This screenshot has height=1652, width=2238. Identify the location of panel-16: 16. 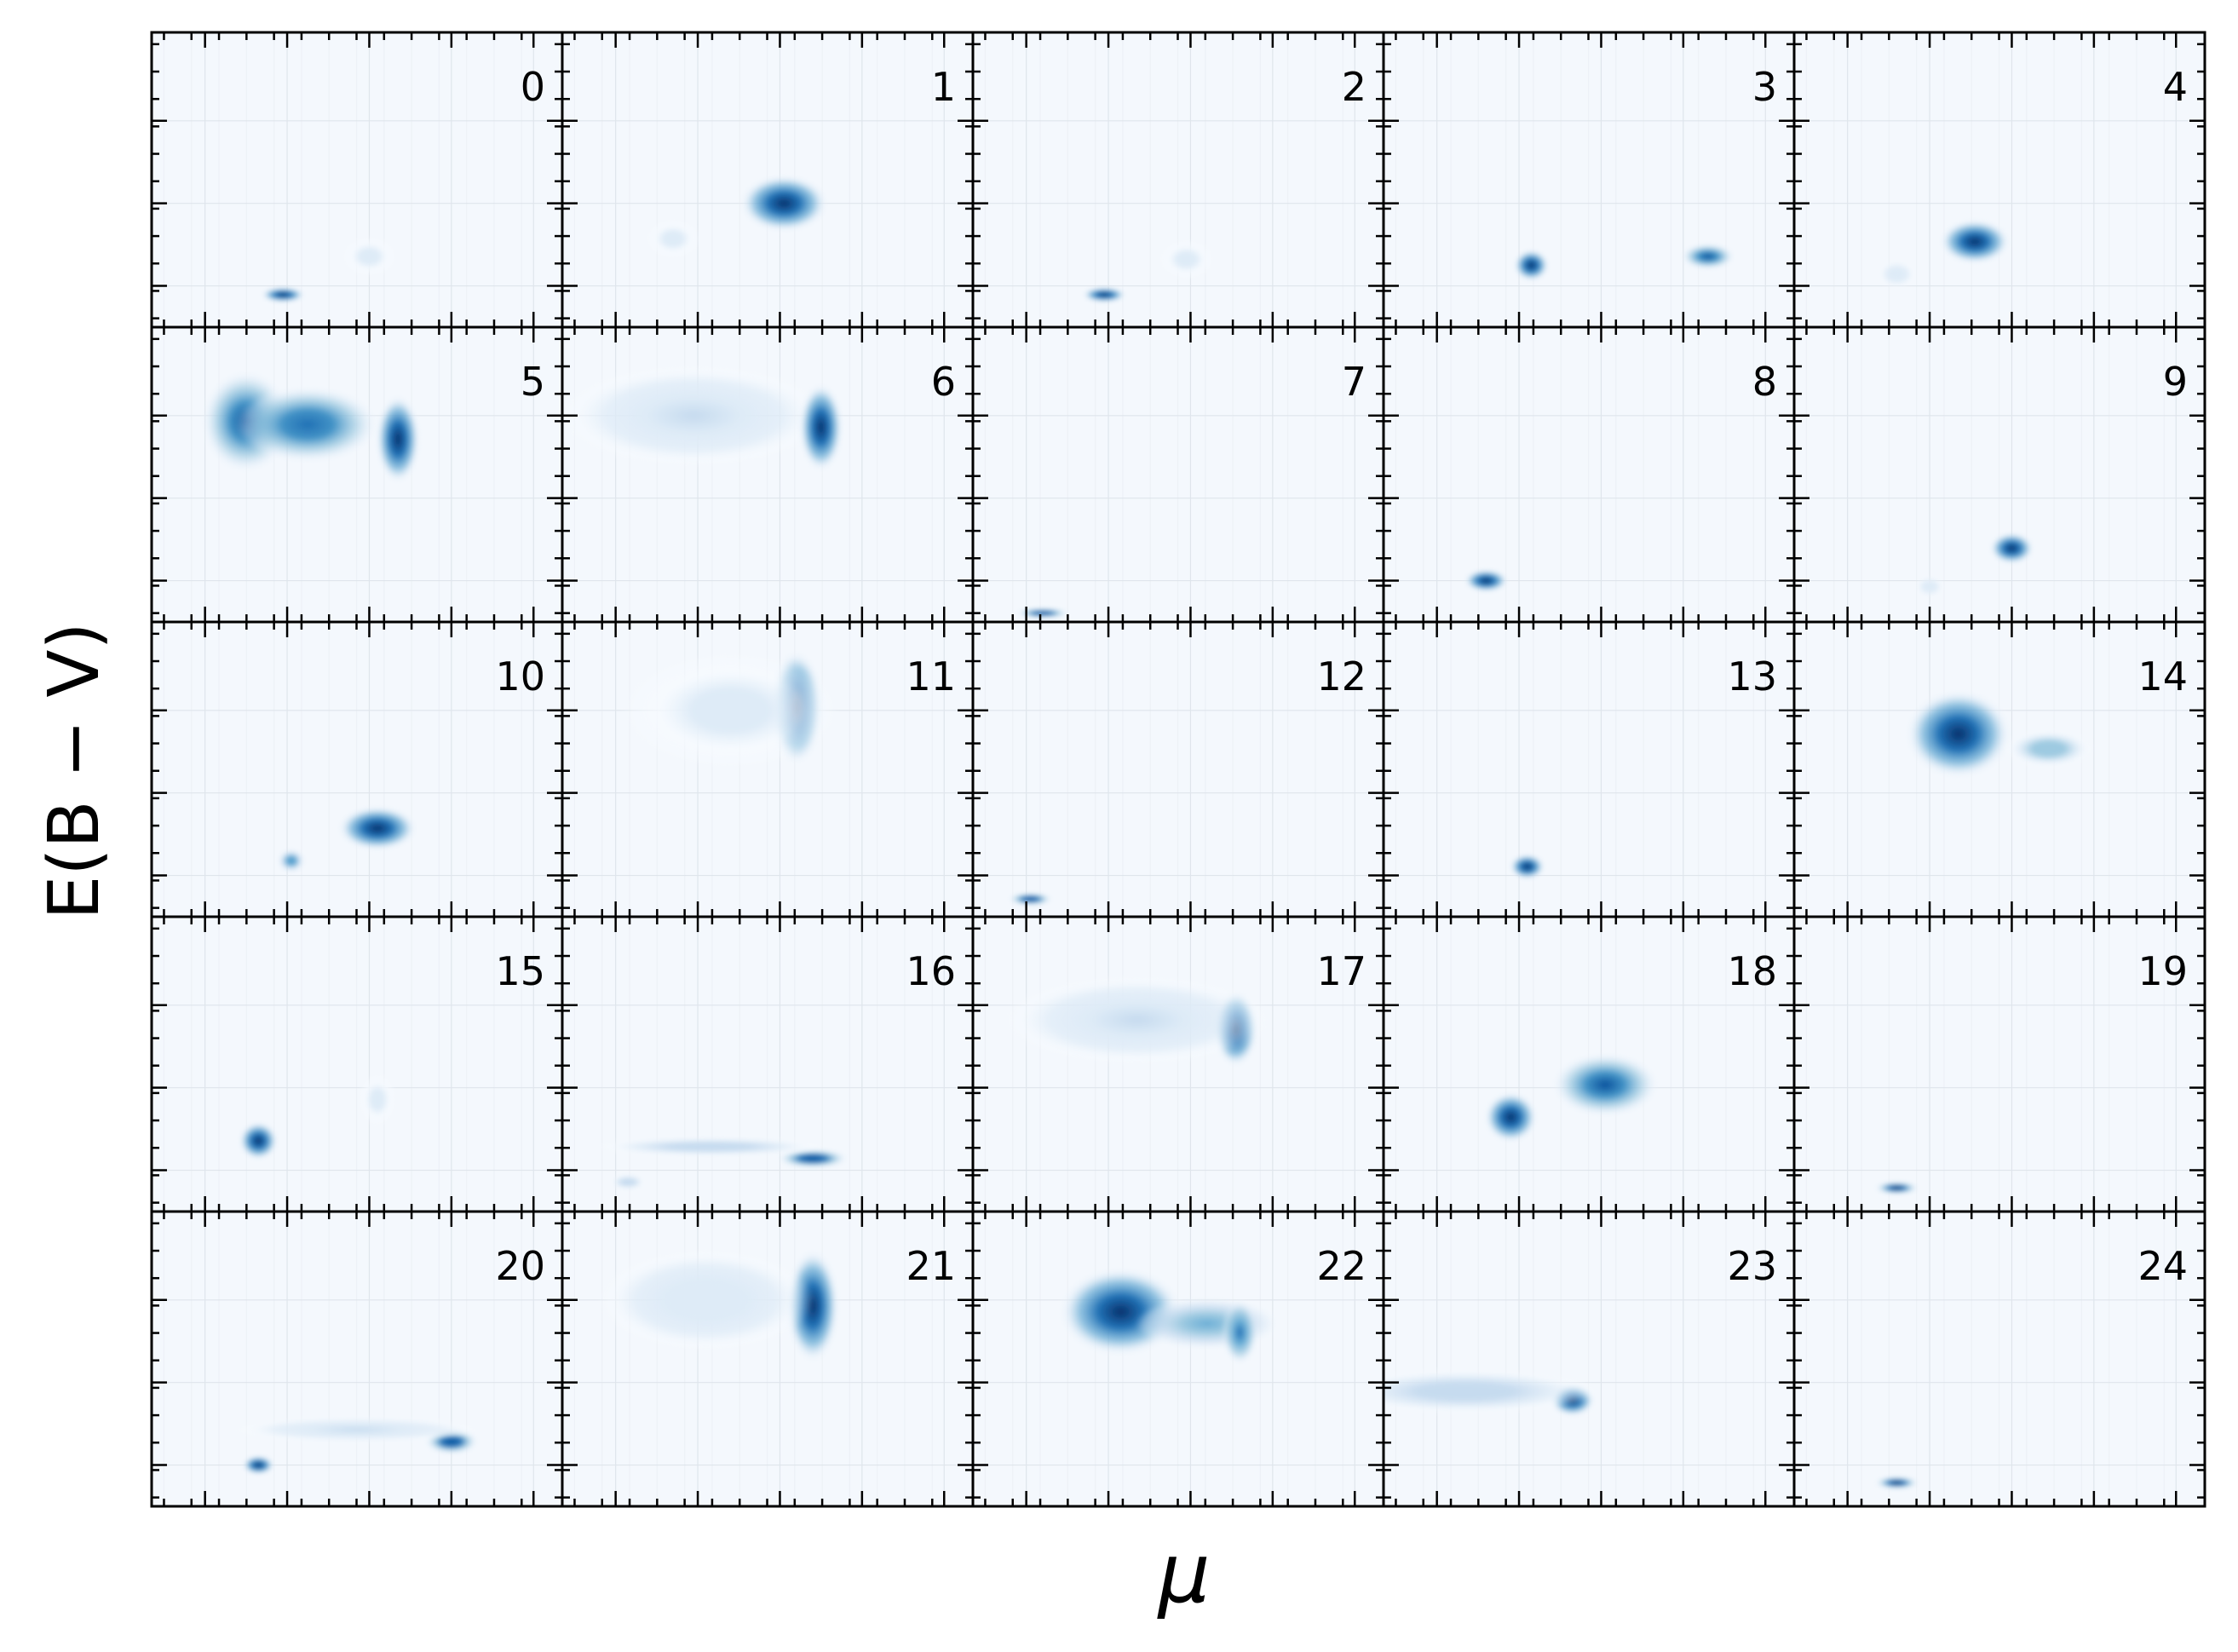
(768, 1064).